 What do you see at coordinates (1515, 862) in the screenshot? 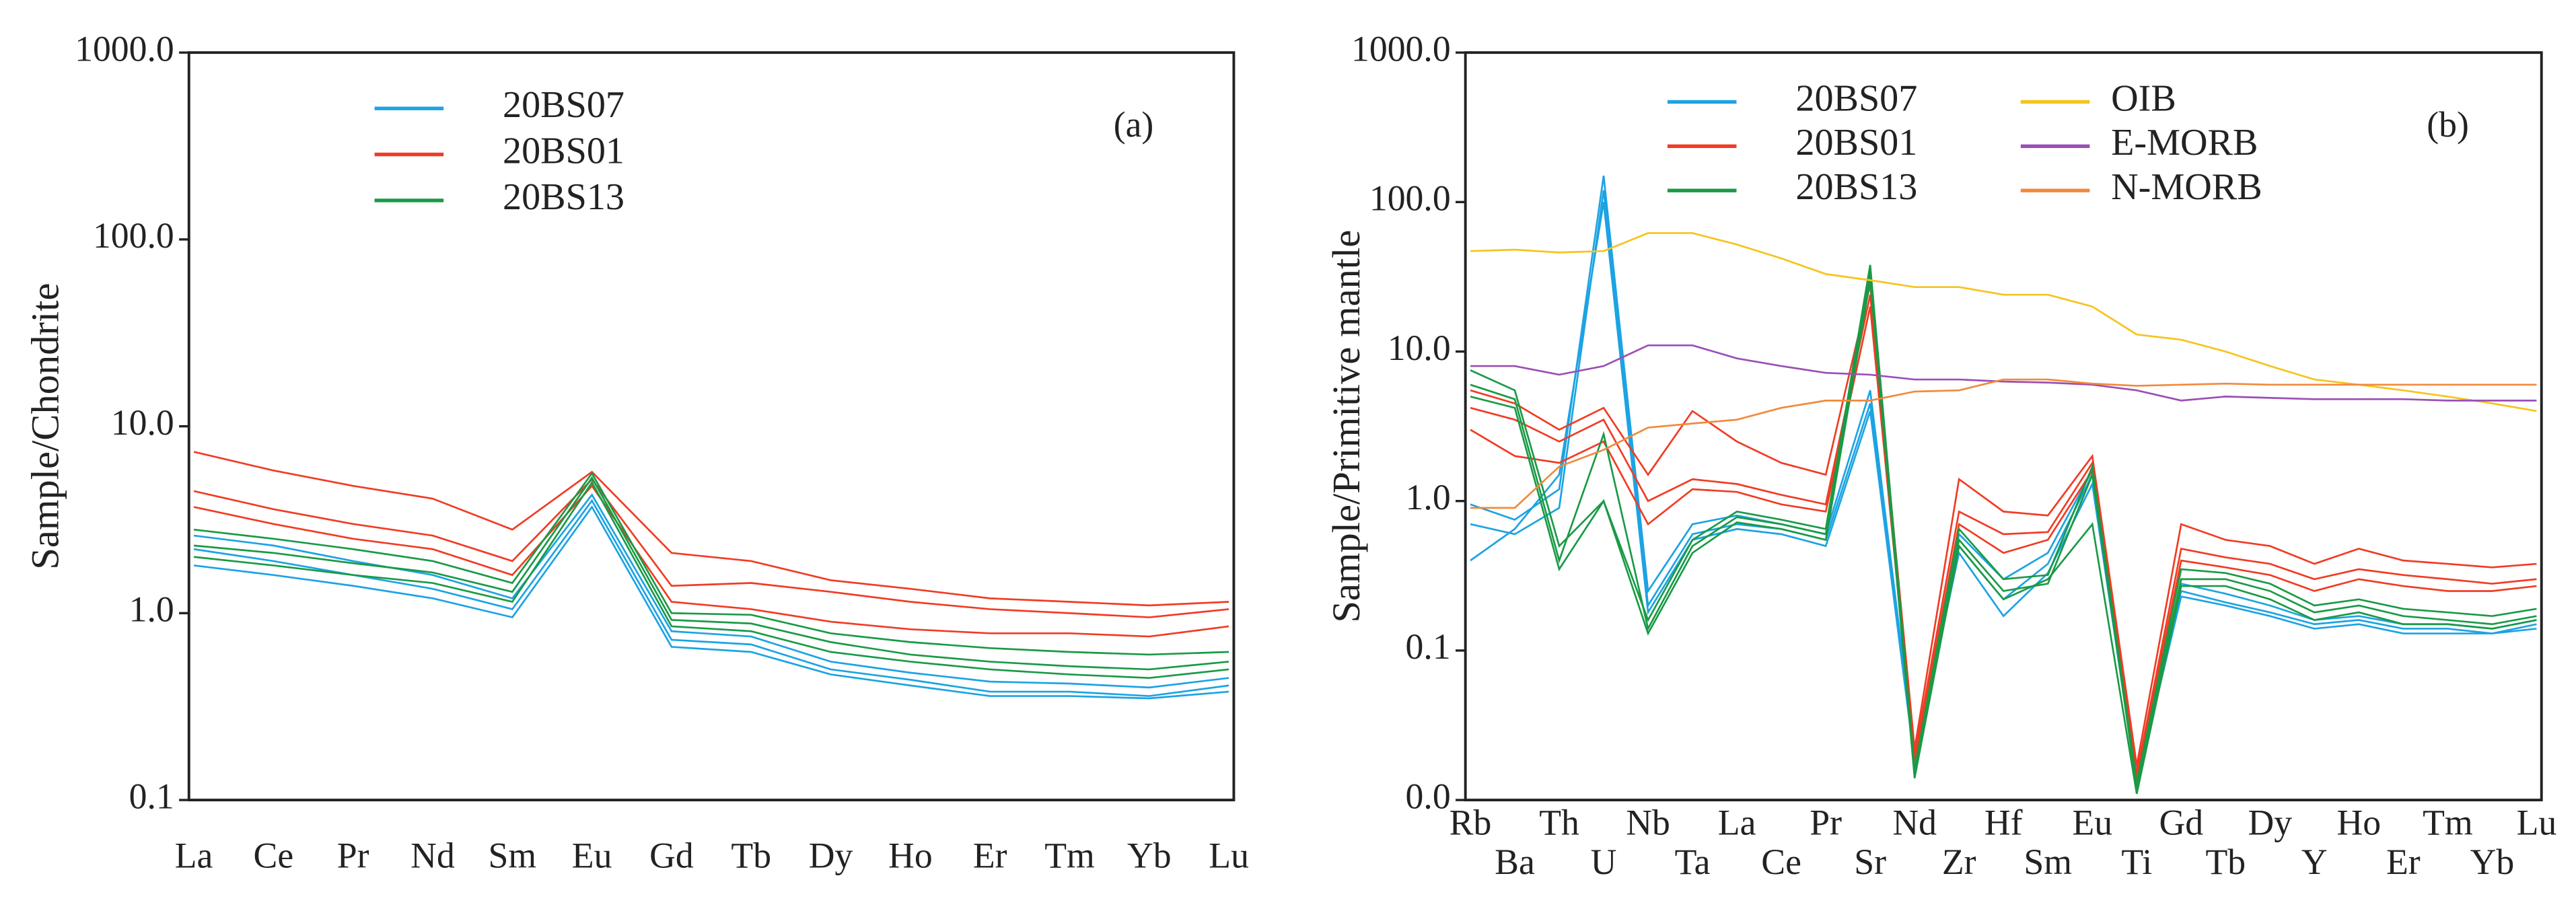
I see `x-tick-label: Ba` at bounding box center [1515, 862].